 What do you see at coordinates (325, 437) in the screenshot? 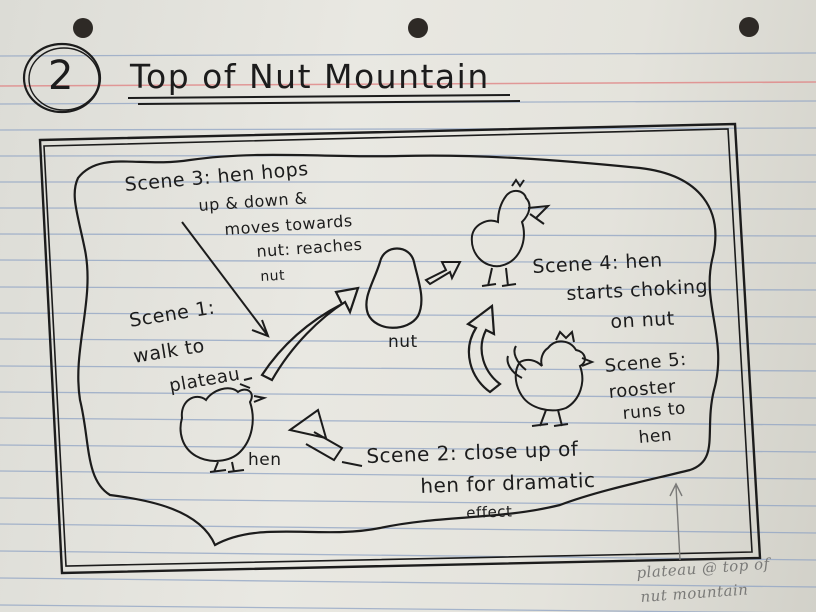
I see `camera-closeup-icon` at bounding box center [325, 437].